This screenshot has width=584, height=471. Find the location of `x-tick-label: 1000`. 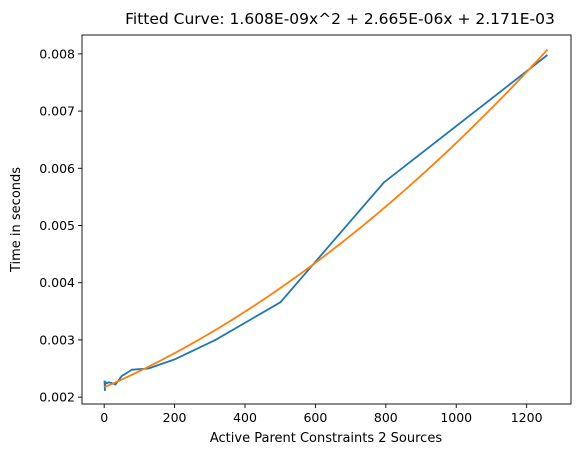

x-tick-label: 1000 is located at coordinates (456, 417).